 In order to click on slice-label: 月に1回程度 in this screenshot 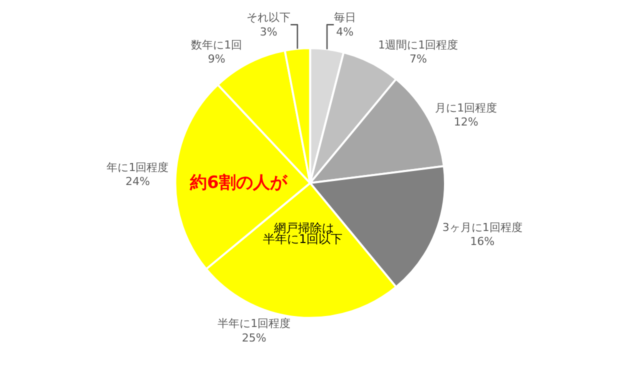, I will do `click(466, 107)`.